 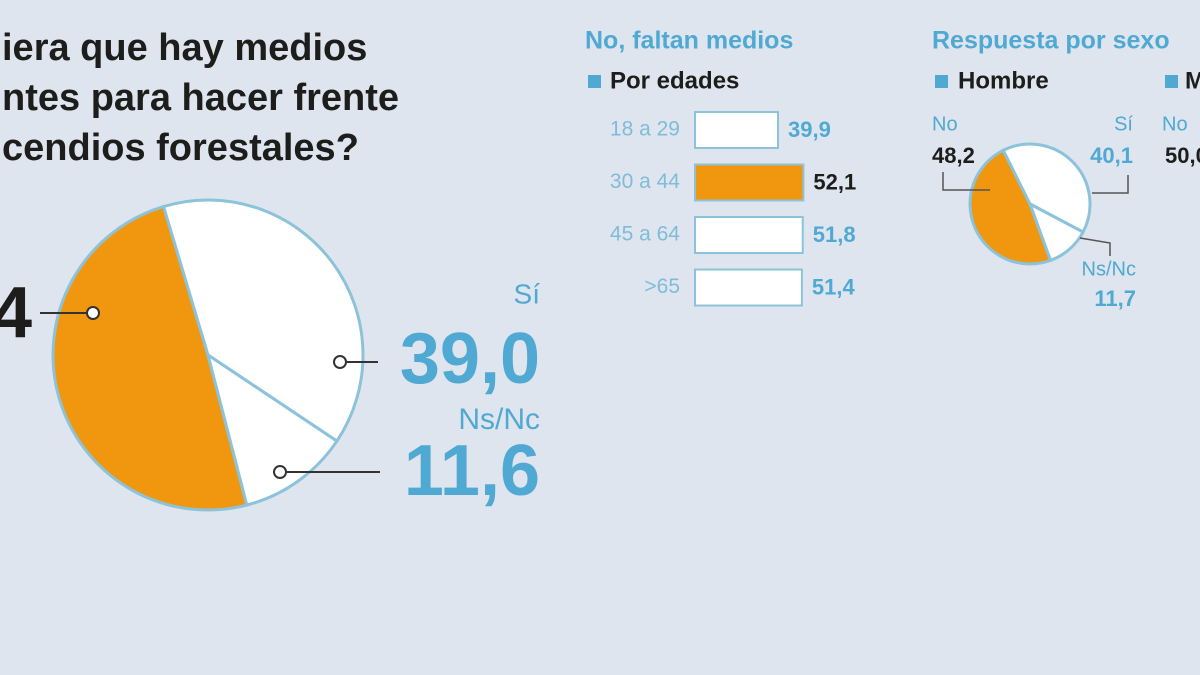 What do you see at coordinates (180, 148) in the screenshot?
I see `title-line: cendios forestales?` at bounding box center [180, 148].